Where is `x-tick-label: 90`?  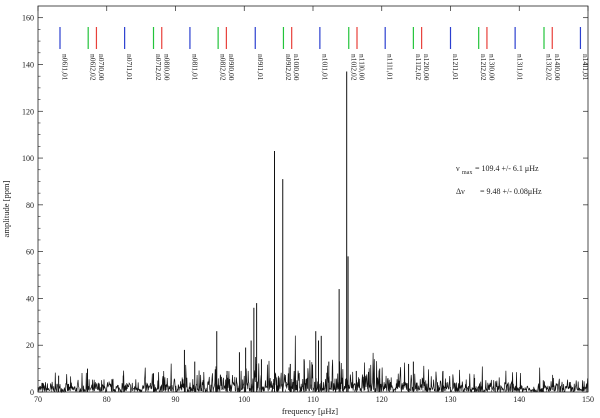
x-tick-label: 90 is located at coordinates (176, 399).